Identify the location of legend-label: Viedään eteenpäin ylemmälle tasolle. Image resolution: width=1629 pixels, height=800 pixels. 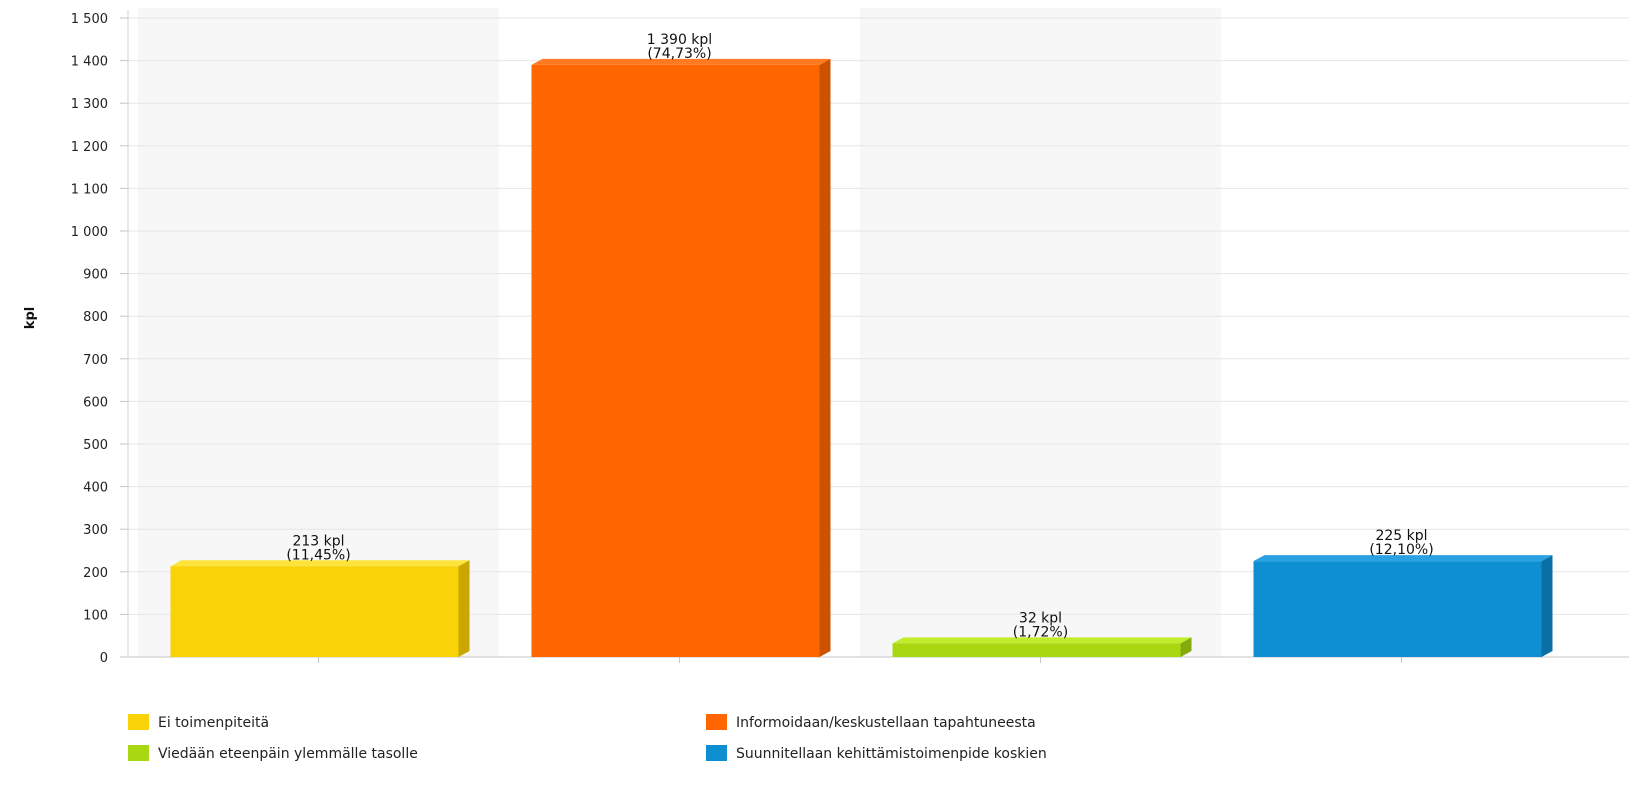
(288, 754).